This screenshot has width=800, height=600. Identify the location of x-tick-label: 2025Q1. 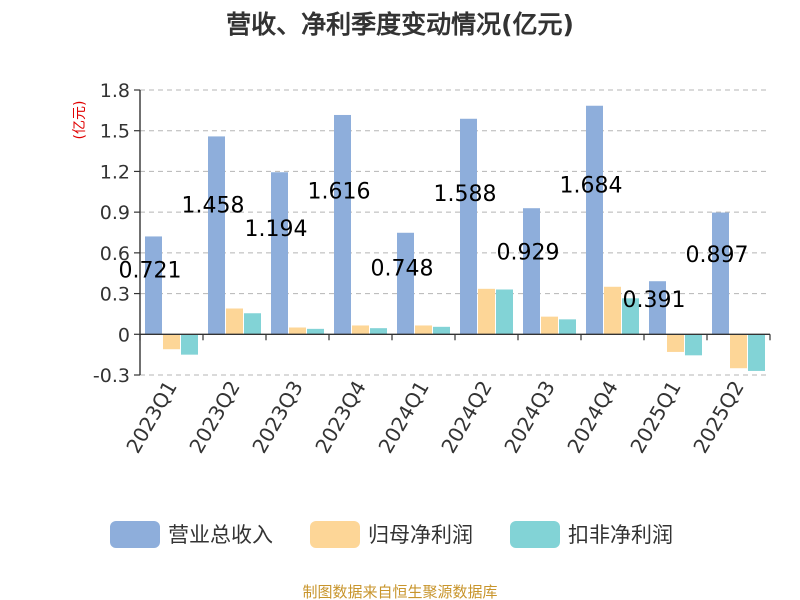
(655, 417).